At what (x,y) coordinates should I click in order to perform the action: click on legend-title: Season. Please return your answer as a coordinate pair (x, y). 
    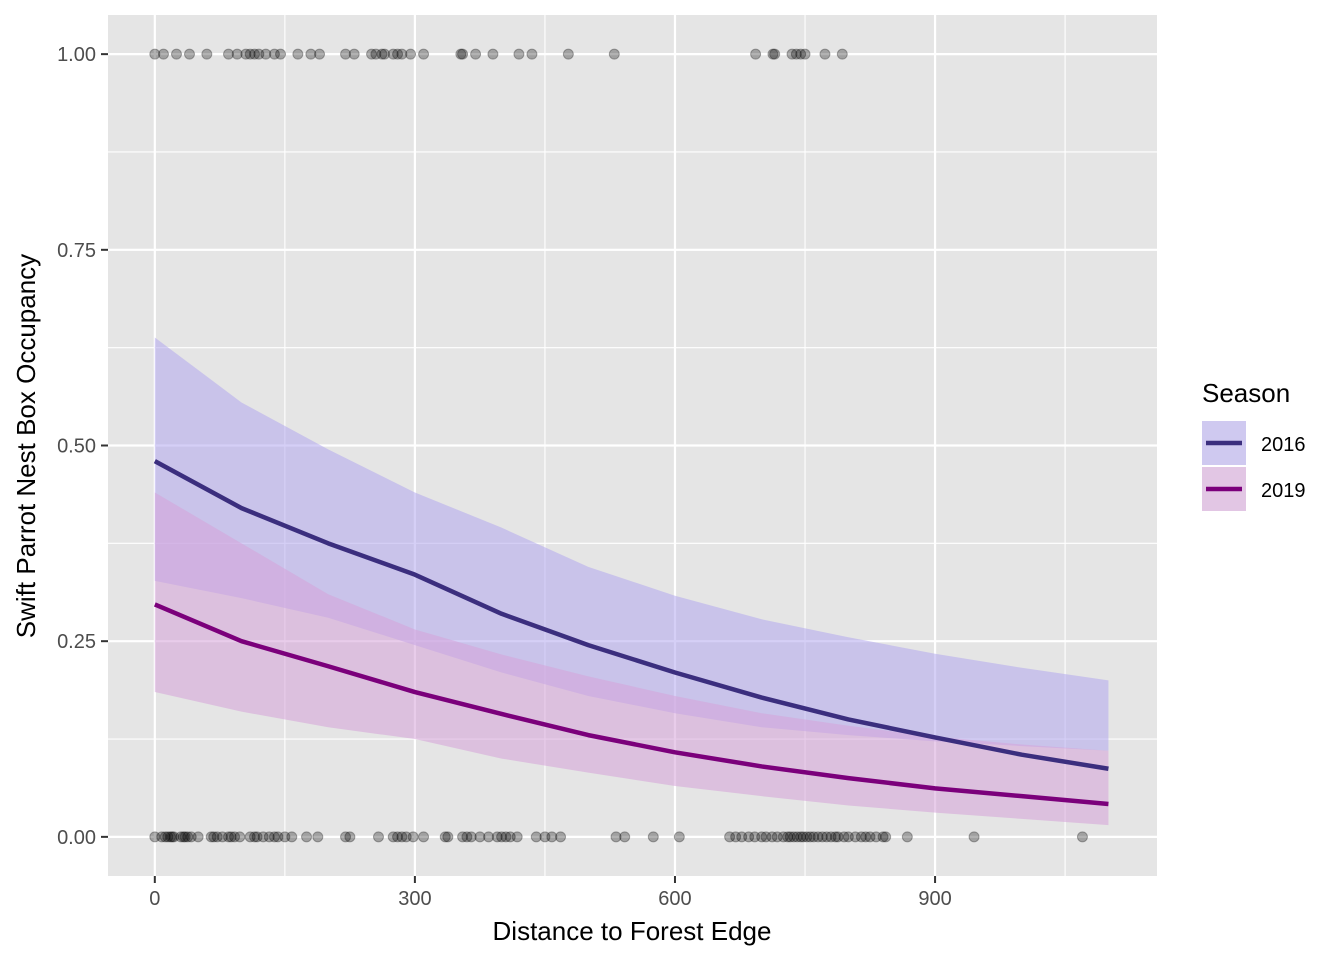
    Looking at the image, I should click on (1246, 393).